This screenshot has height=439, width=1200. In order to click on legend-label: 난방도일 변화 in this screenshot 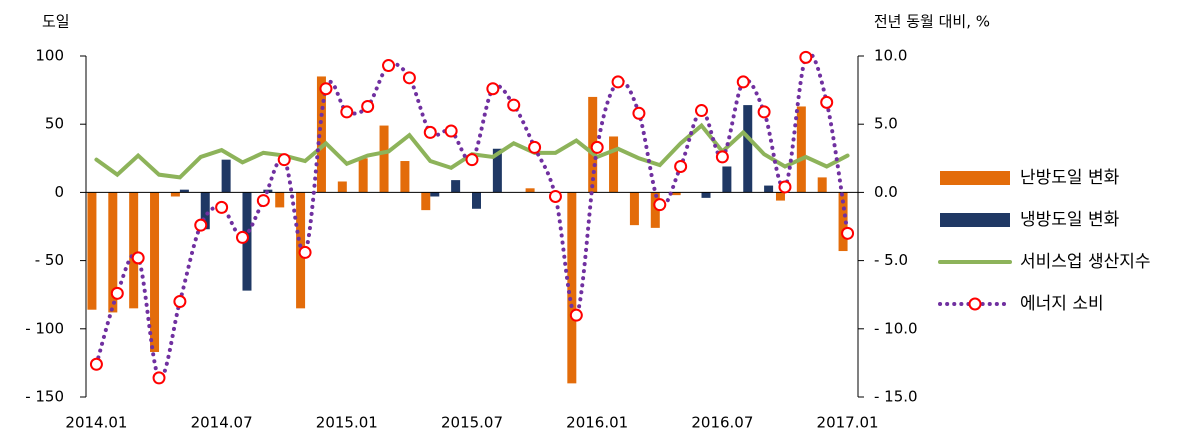, I will do `click(1070, 178)`.